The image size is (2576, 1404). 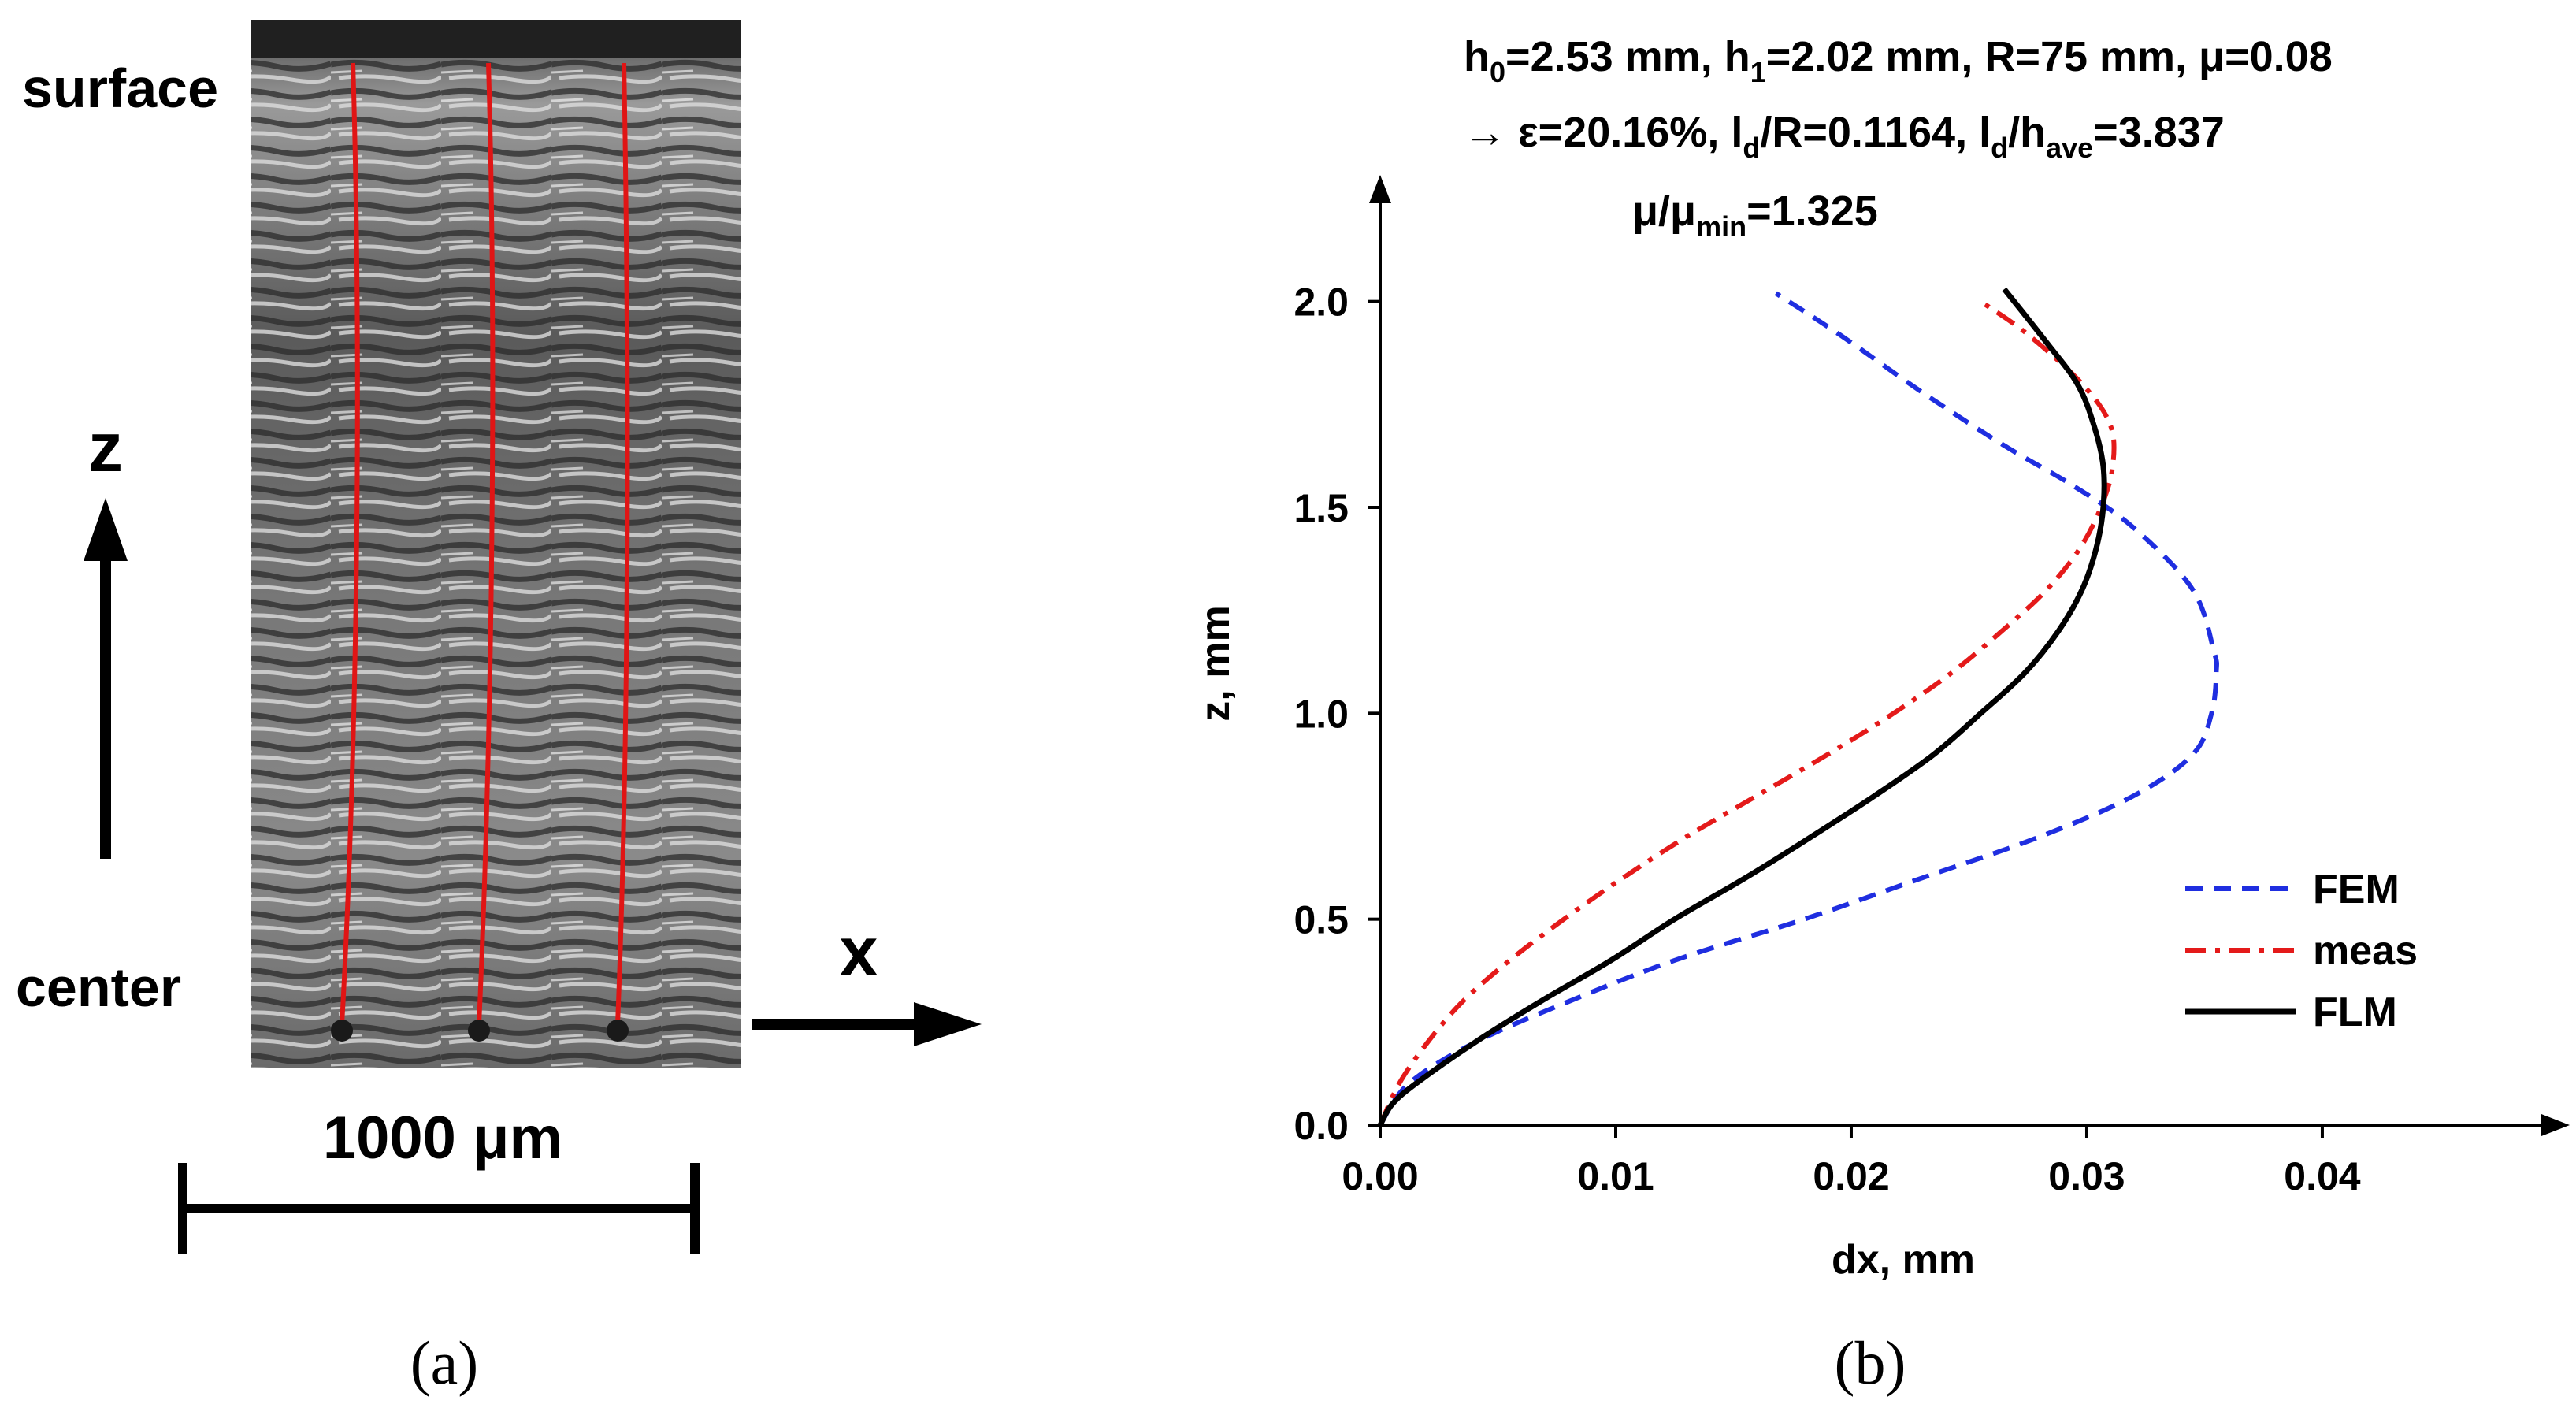 What do you see at coordinates (2301, 951) in the screenshot?
I see `legend: FEM meas FLM` at bounding box center [2301, 951].